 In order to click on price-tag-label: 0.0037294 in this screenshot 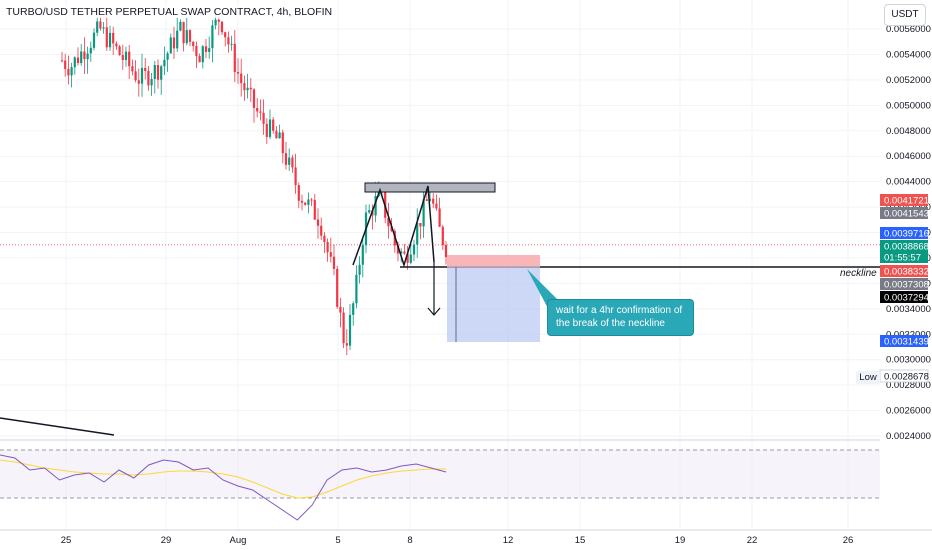, I will do `click(906, 298)`.